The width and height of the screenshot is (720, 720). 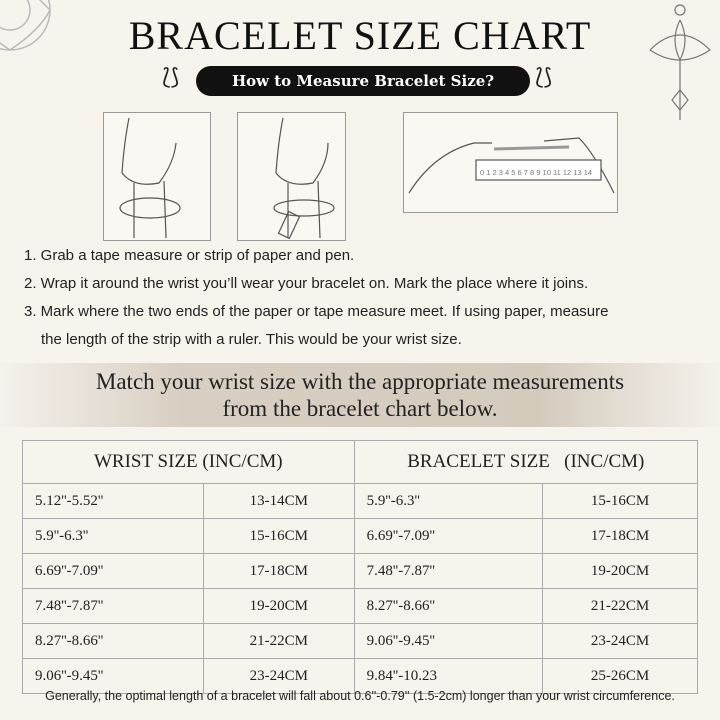 I want to click on table-row: 8.27''-8.66'' 21-22CM 9.06''-9.45'' 23-24CM, so click(x=360, y=641).